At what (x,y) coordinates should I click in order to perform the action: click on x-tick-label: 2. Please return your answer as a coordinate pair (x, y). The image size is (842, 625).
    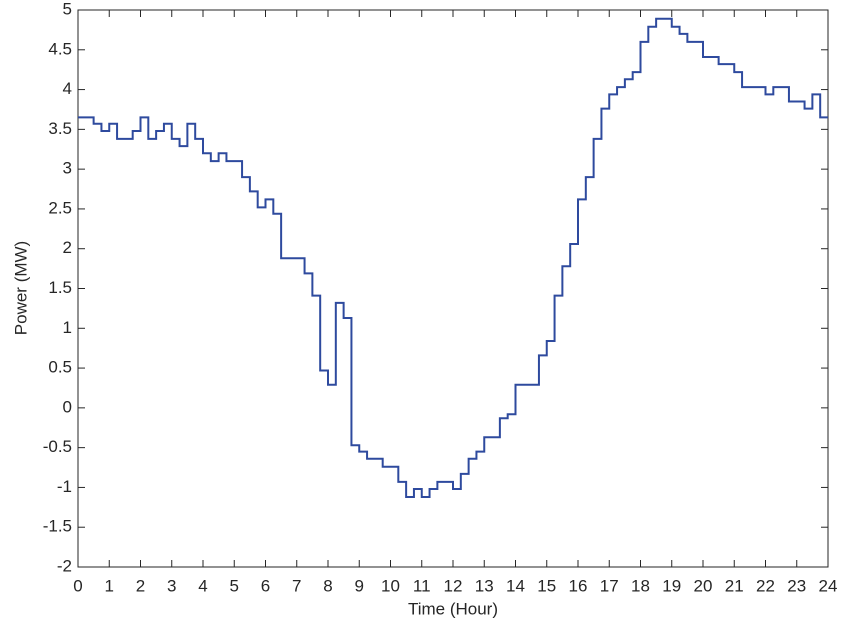
    Looking at the image, I should click on (140, 585).